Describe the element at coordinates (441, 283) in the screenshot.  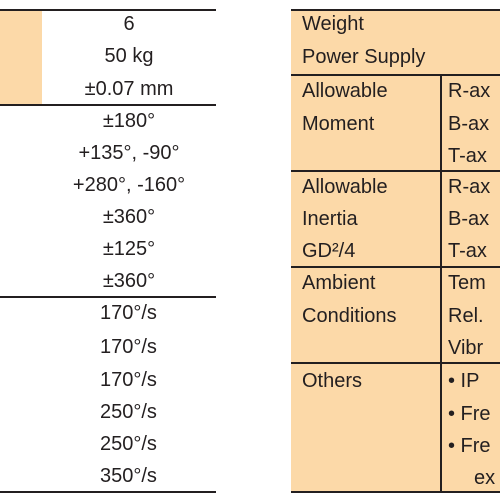
I see `right-column-divider` at that location.